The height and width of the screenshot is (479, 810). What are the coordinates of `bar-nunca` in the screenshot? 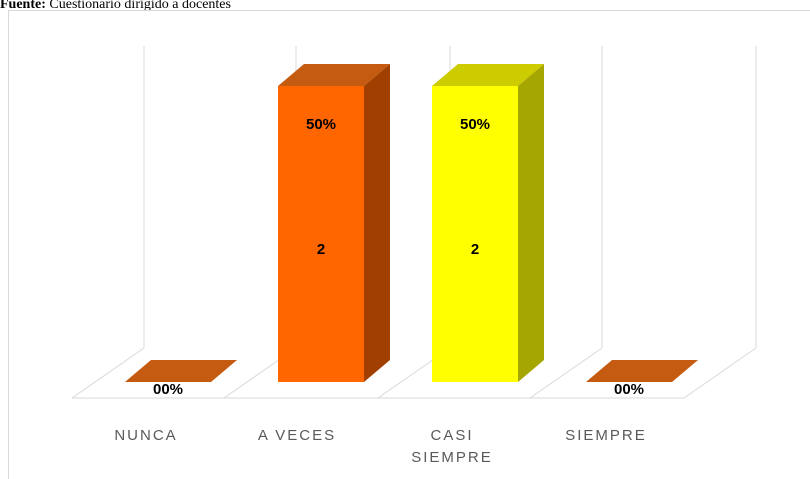 It's located at (181, 371).